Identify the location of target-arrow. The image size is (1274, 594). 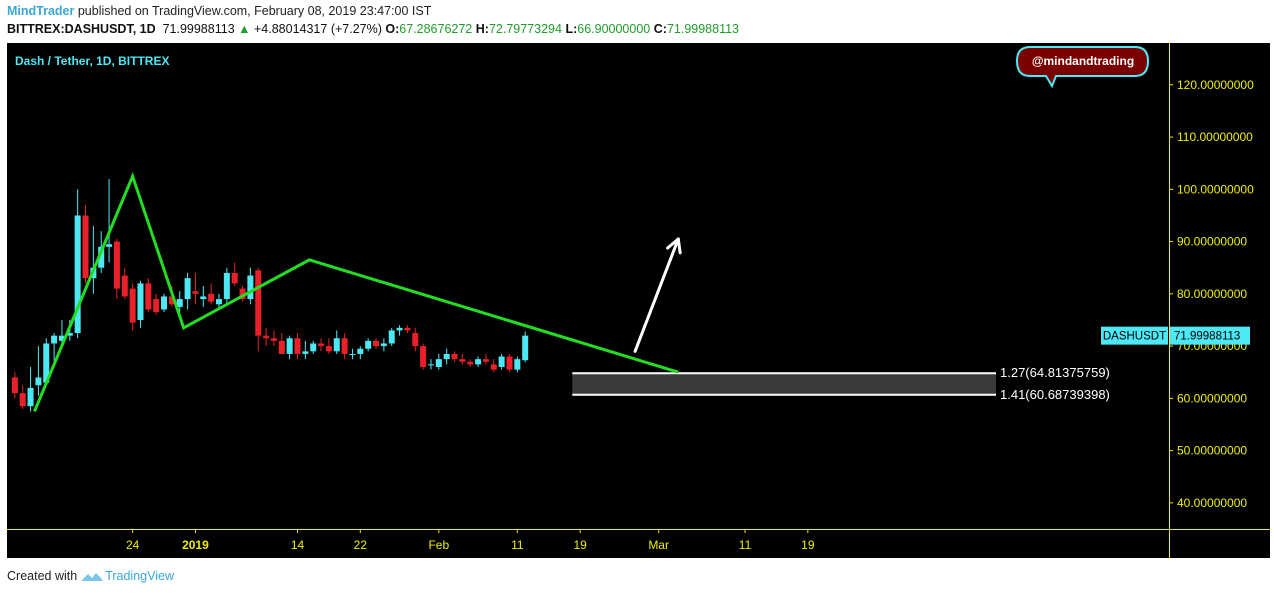
(657, 295).